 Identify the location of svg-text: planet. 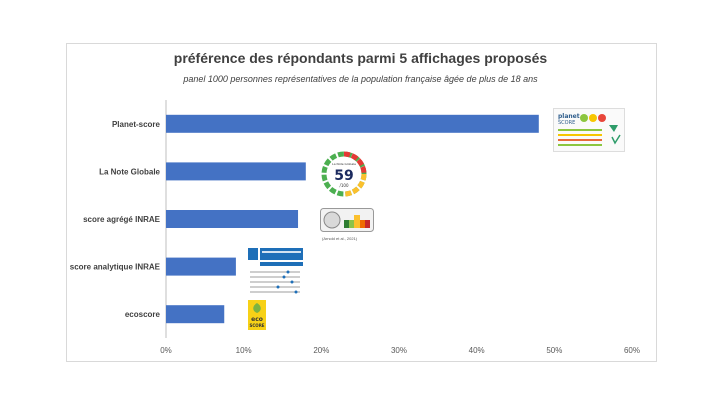
(569, 116).